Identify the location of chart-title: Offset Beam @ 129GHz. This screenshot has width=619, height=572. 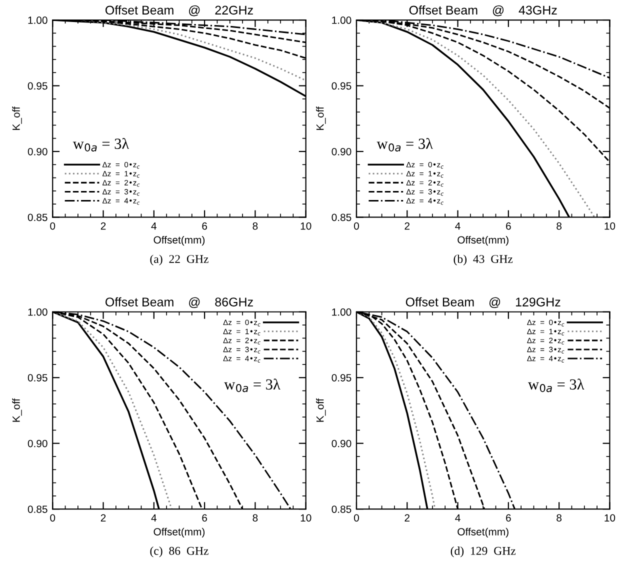
(483, 302).